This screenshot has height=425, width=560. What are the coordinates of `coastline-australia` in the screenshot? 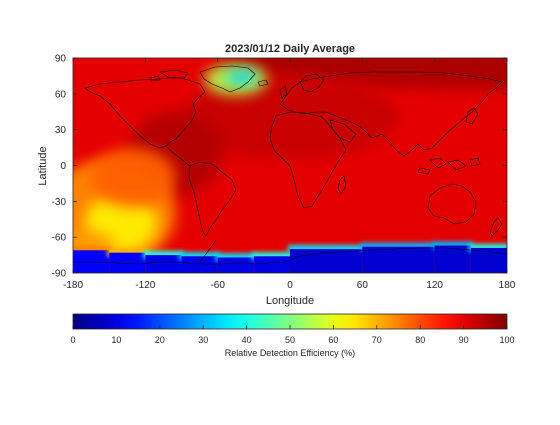 It's located at (452, 204).